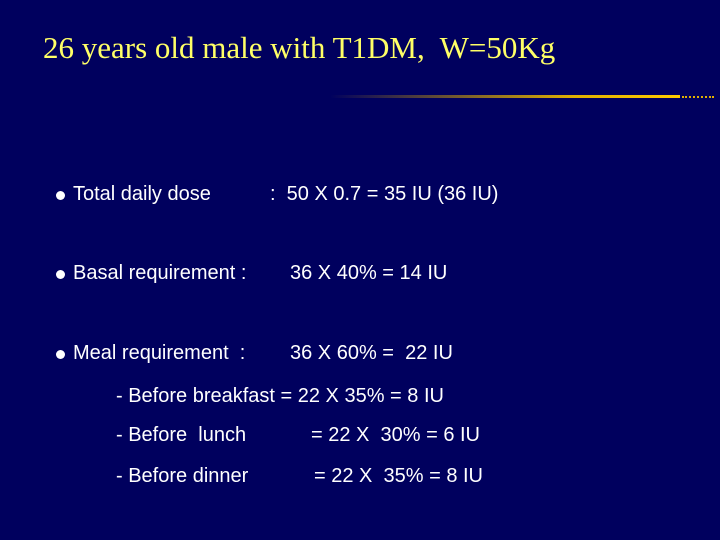  What do you see at coordinates (299, 47) in the screenshot?
I see `slide-title: 26 years old male with T1DM, W=50Kg` at bounding box center [299, 47].